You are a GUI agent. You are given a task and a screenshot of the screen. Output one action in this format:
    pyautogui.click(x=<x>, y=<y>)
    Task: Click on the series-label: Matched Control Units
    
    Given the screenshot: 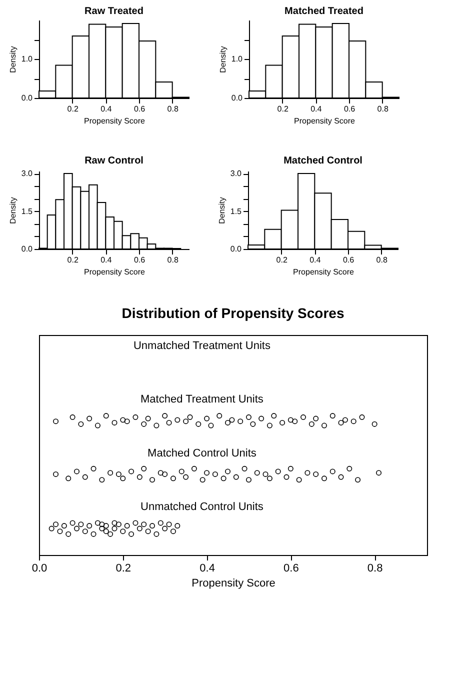 What is the action you would take?
    pyautogui.click(x=202, y=453)
    